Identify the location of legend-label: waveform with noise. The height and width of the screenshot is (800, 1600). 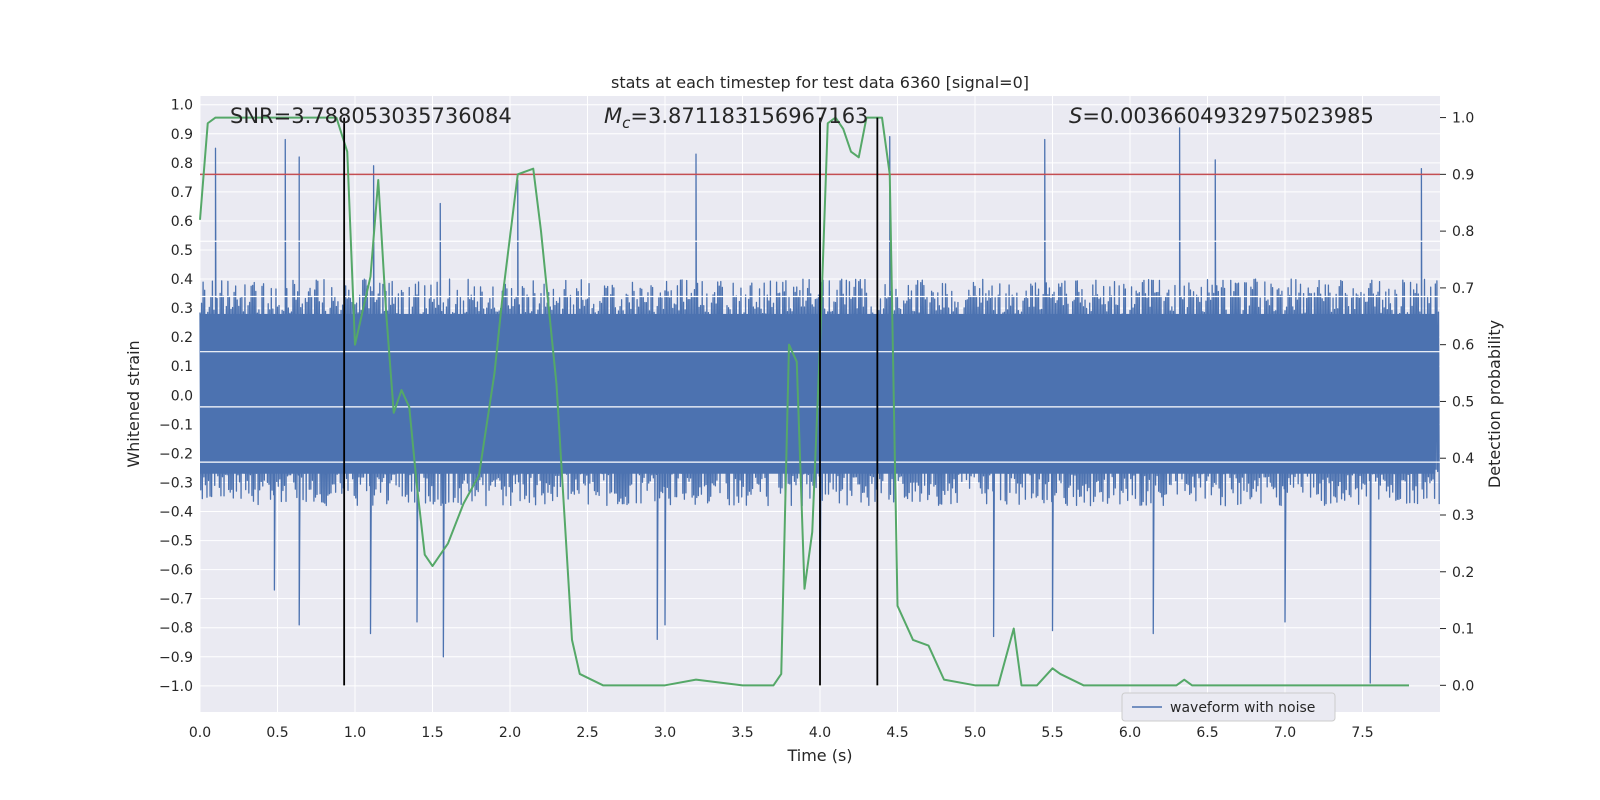
(1242, 708).